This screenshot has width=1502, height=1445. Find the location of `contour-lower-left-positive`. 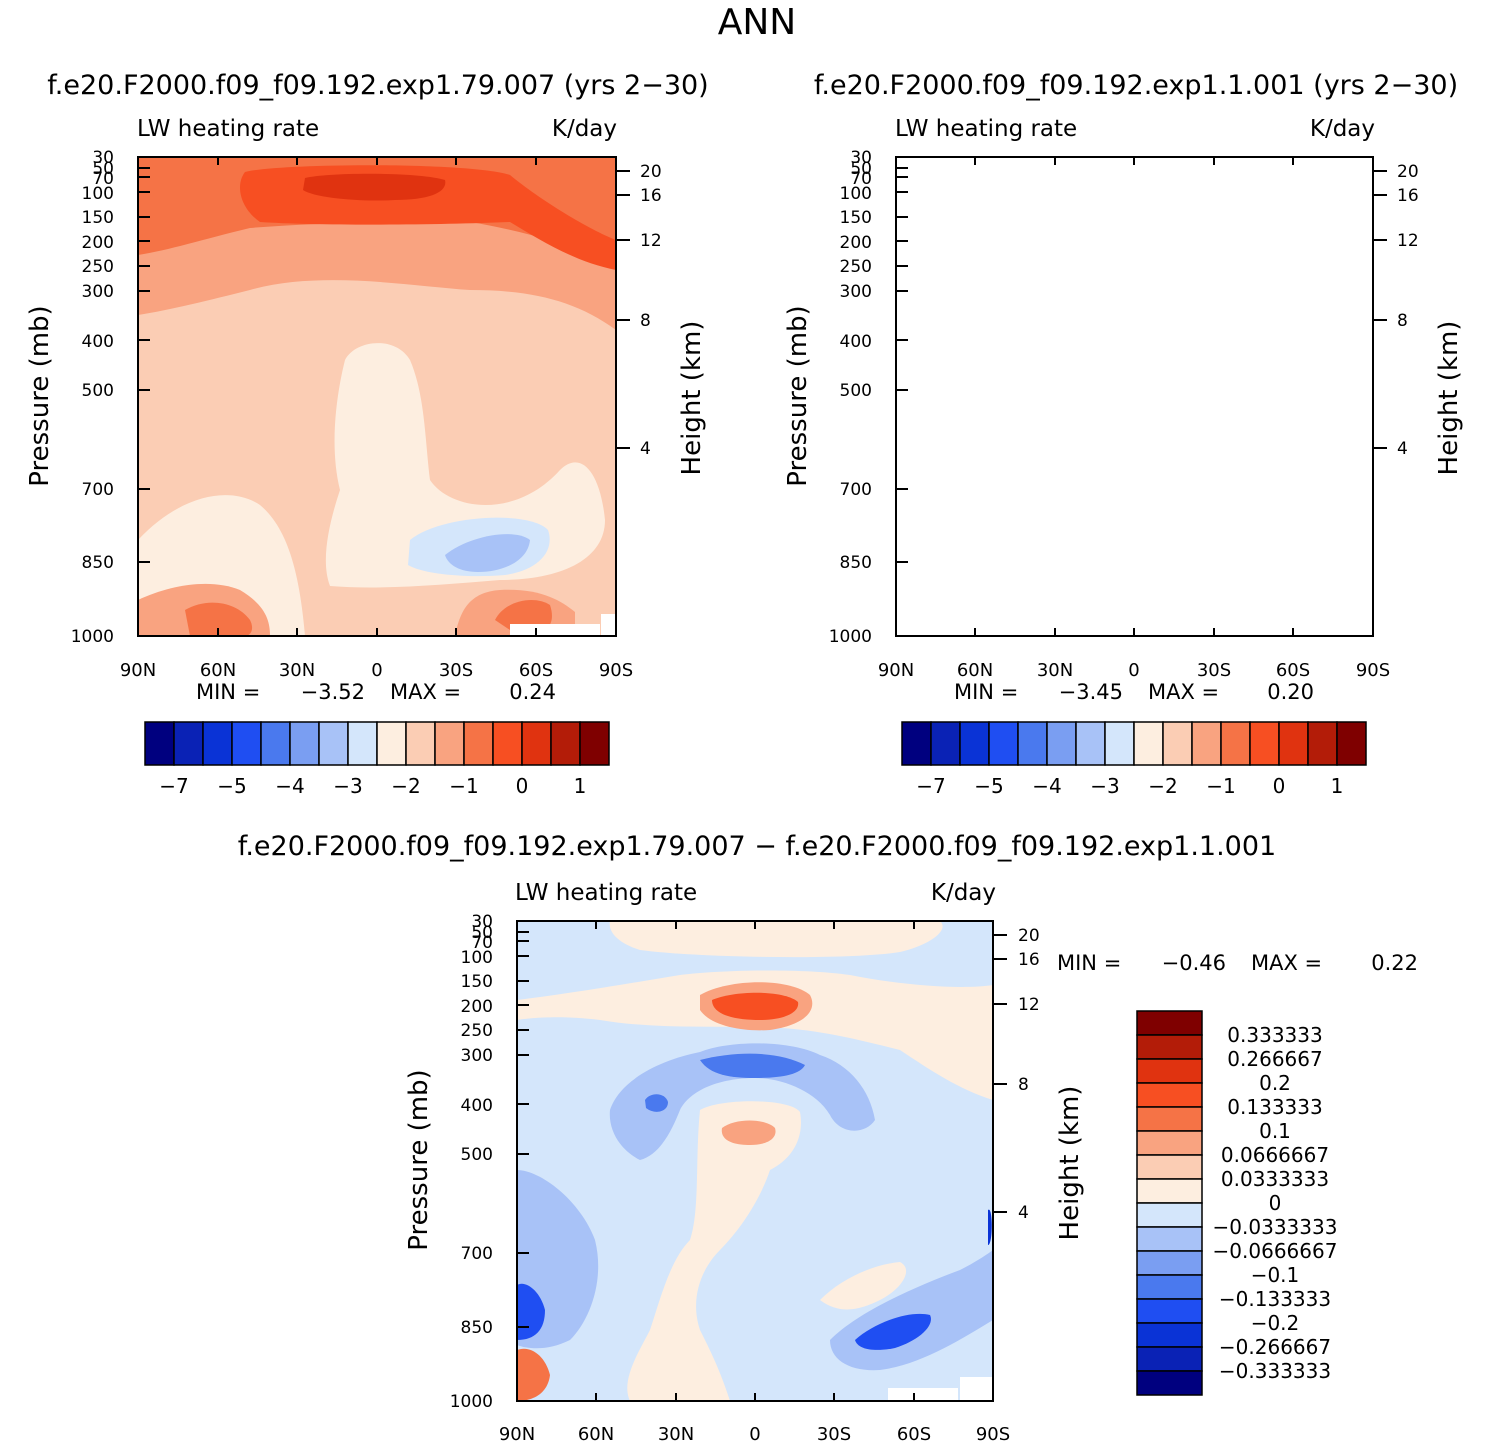

contour-lower-left-positive is located at coordinates (533, 1374).